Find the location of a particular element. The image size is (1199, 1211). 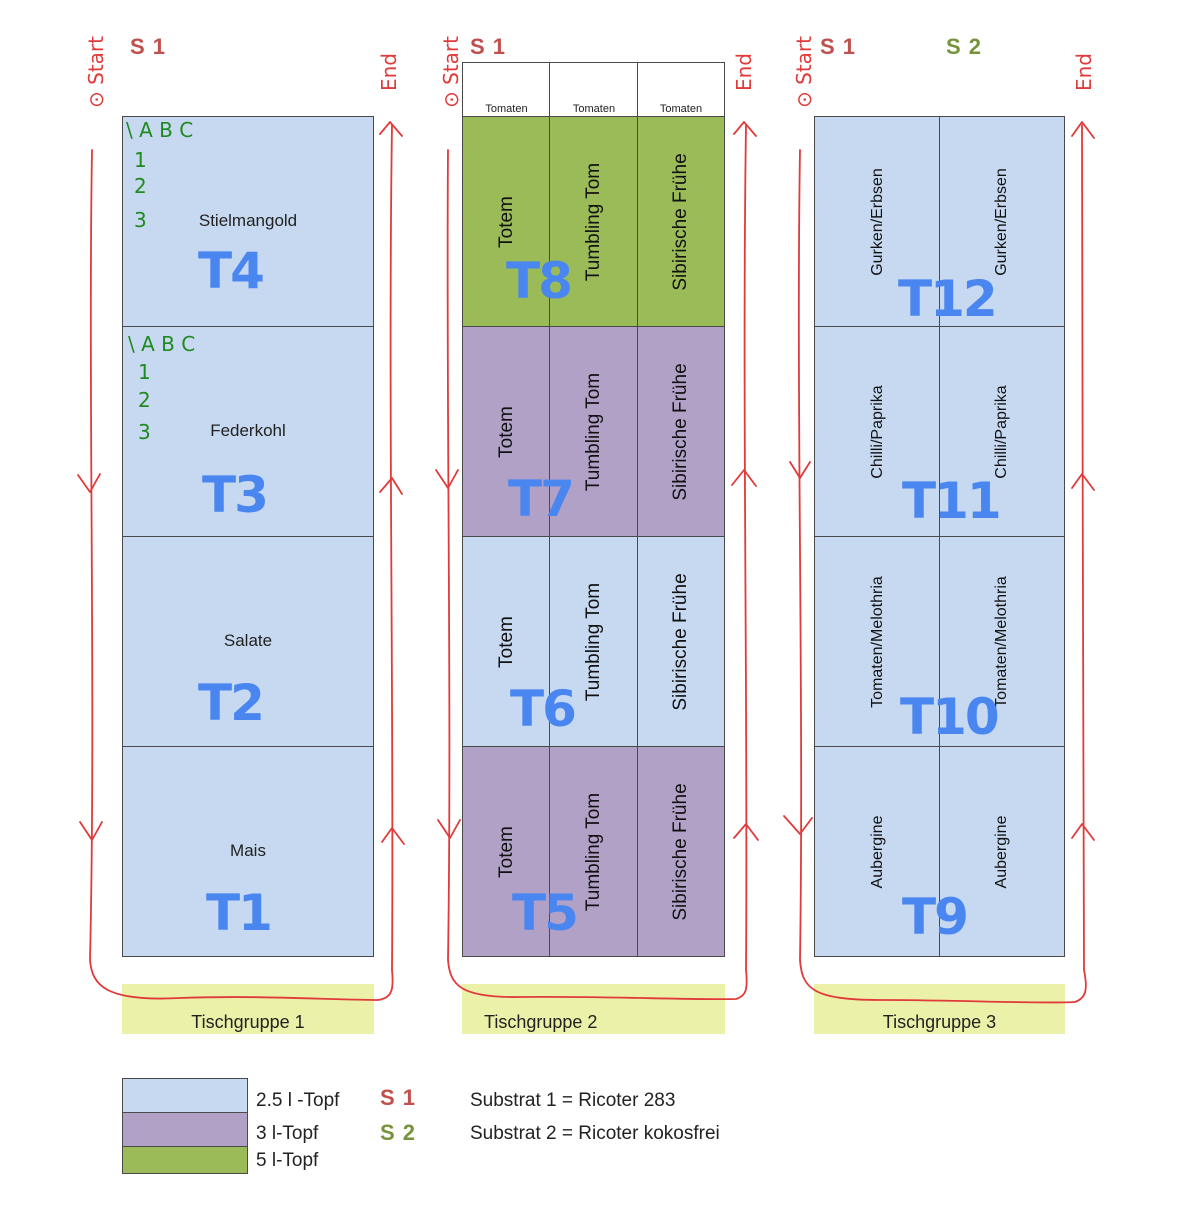

table-id-t5: T5 is located at coordinates (545, 913).